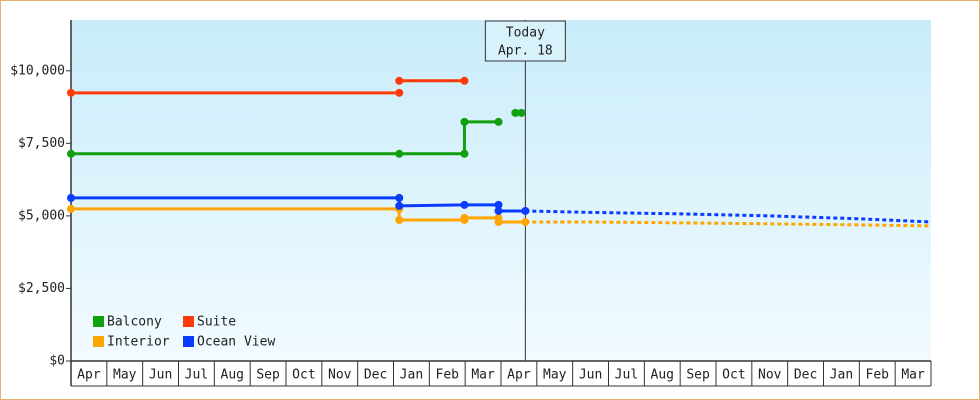 This screenshot has height=400, width=980. What do you see at coordinates (525, 33) in the screenshot?
I see `today-label: Today` at bounding box center [525, 33].